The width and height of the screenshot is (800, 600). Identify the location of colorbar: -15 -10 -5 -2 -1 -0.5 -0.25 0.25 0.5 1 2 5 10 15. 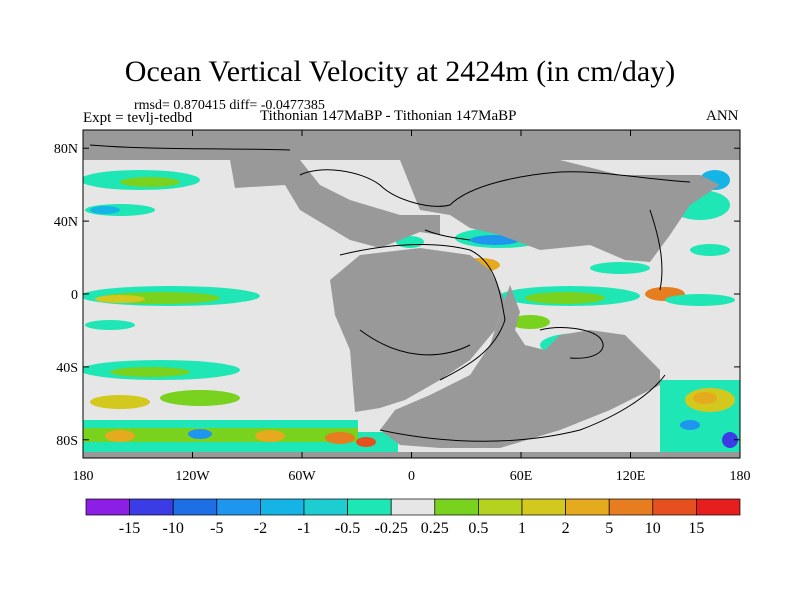
(413, 517).